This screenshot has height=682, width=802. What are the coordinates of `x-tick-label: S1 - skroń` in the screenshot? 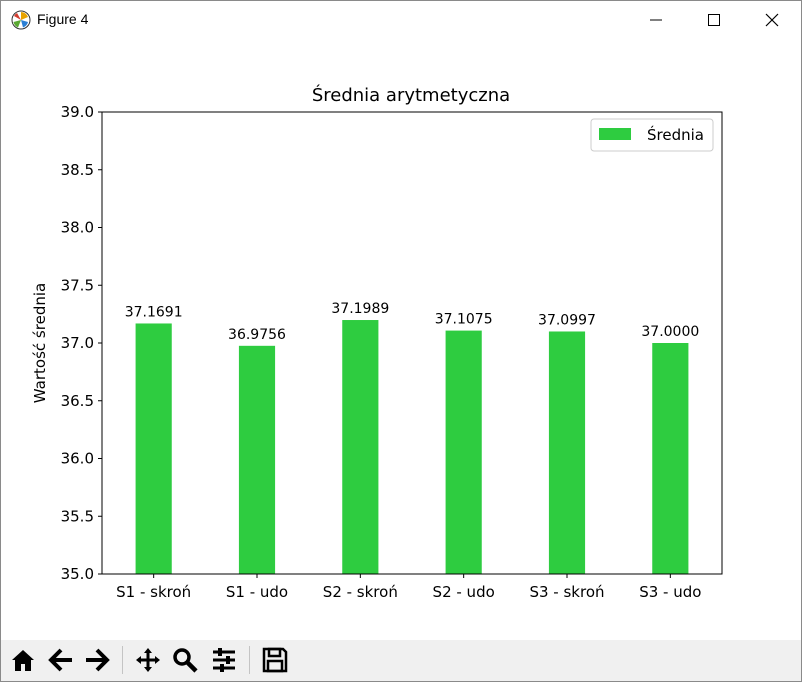 It's located at (153, 592).